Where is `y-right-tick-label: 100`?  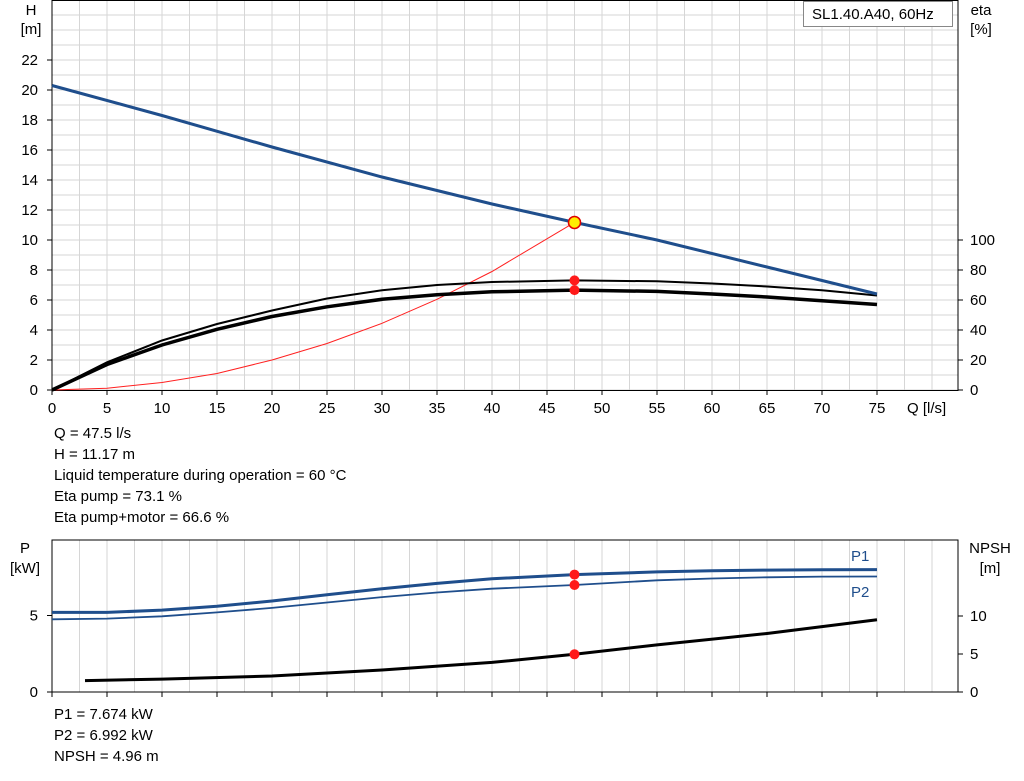 y-right-tick-label: 100 is located at coordinates (982, 240).